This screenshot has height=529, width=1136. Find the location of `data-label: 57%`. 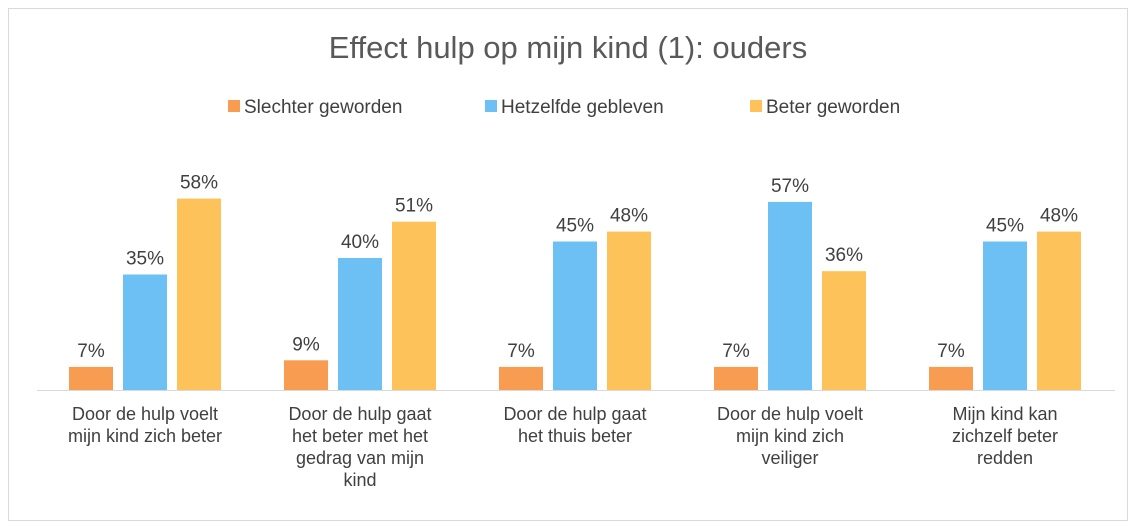

data-label: 57% is located at coordinates (790, 186).